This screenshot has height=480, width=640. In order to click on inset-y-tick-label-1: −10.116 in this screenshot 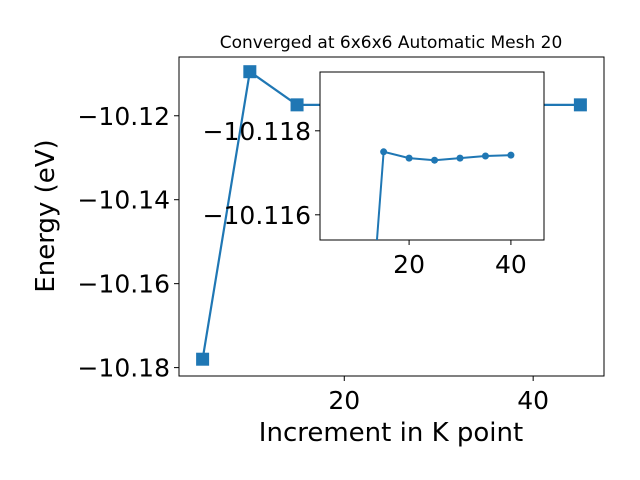, I will do `click(257, 215)`.